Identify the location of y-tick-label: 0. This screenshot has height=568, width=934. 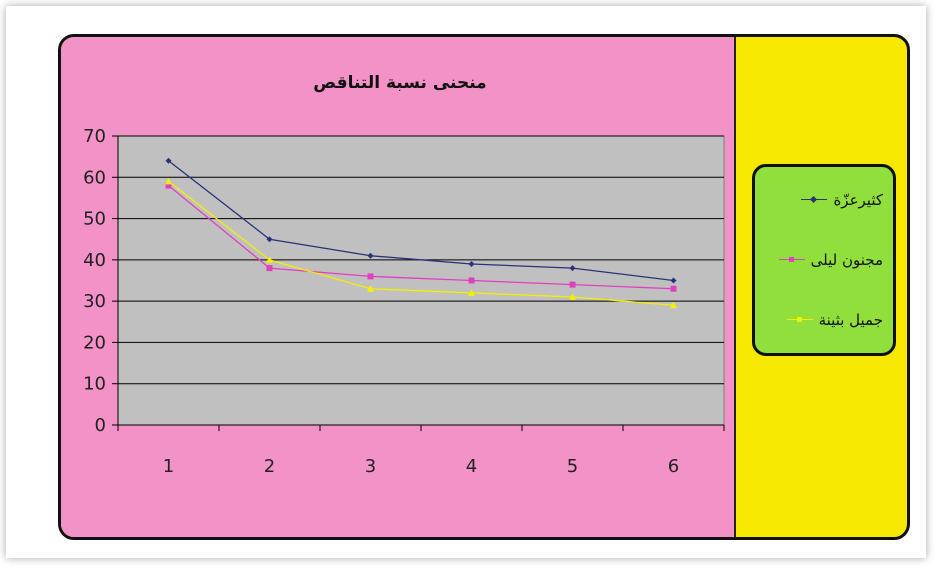
(100, 425).